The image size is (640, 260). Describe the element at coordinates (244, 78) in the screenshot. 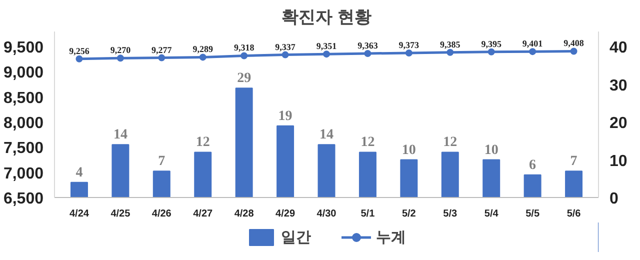

I see `data-label: 29` at that location.